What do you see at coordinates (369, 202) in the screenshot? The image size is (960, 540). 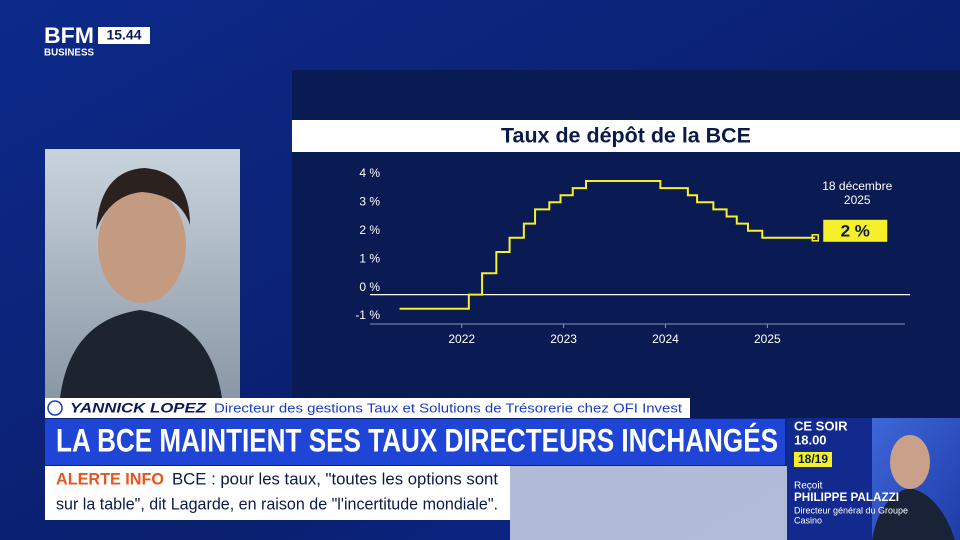 I see `y-tick-label: 3 %` at bounding box center [369, 202].